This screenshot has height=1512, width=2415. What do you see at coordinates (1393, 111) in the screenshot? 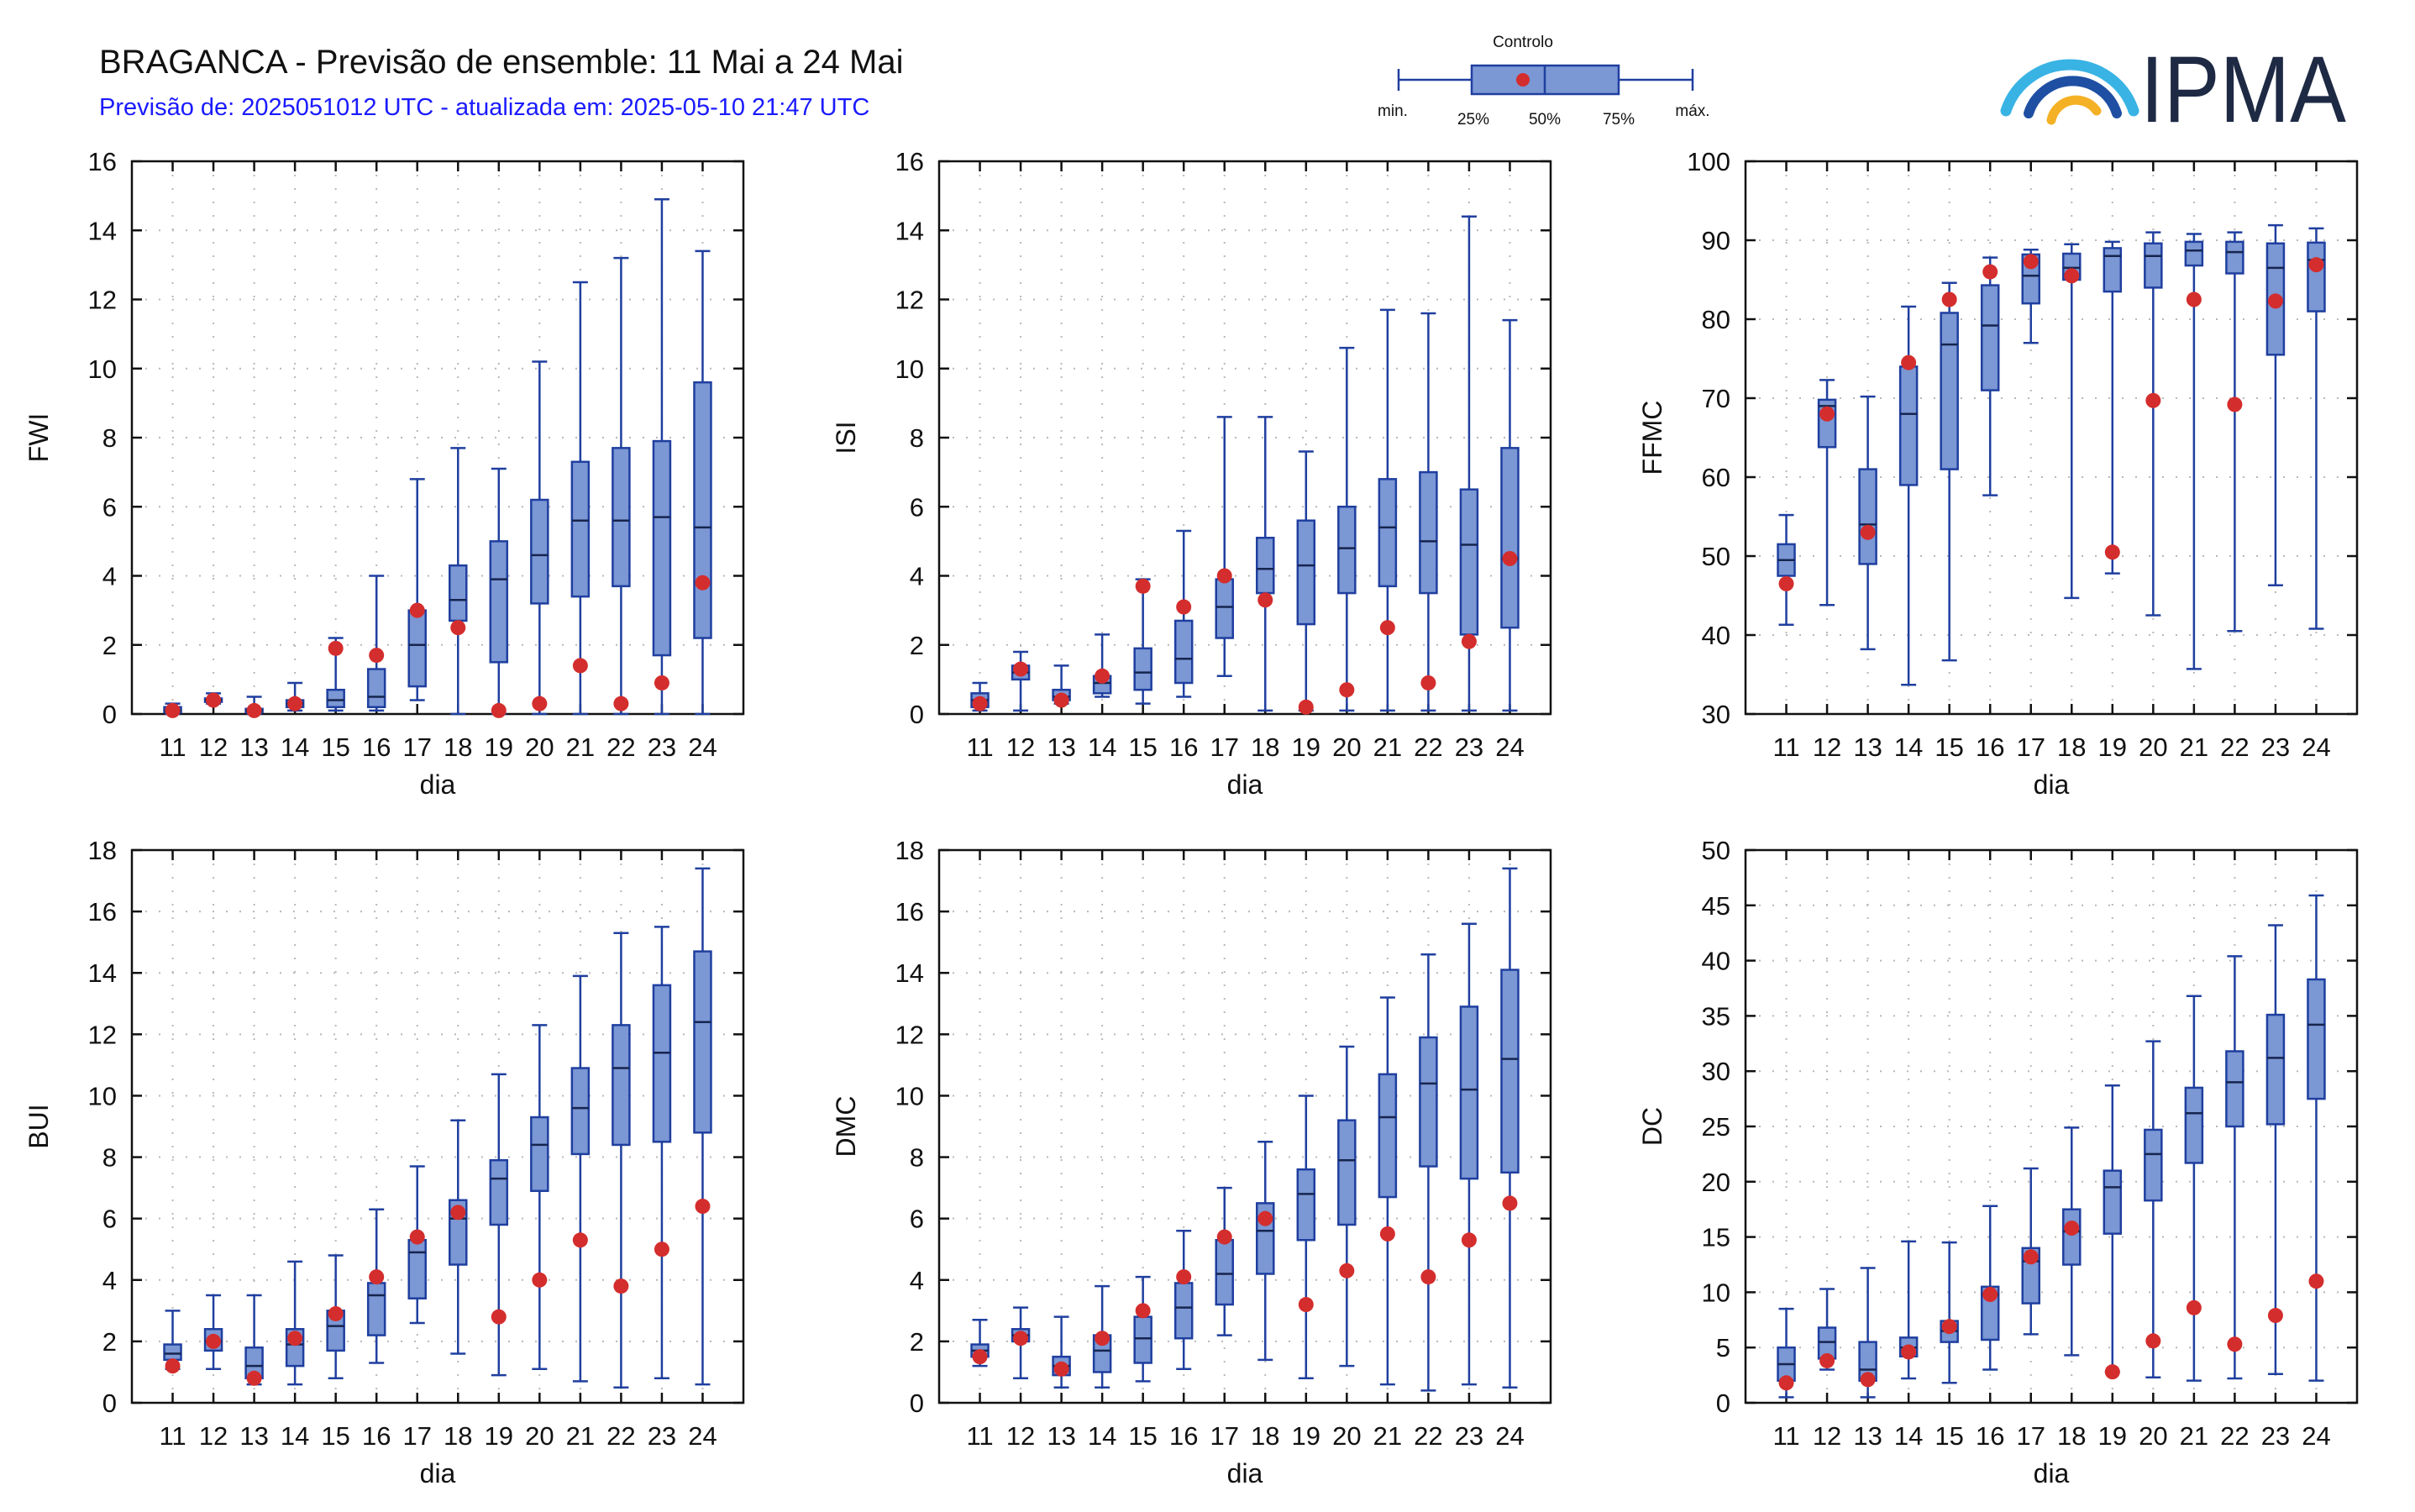
I see `legend-min-label: min.` at bounding box center [1393, 111].